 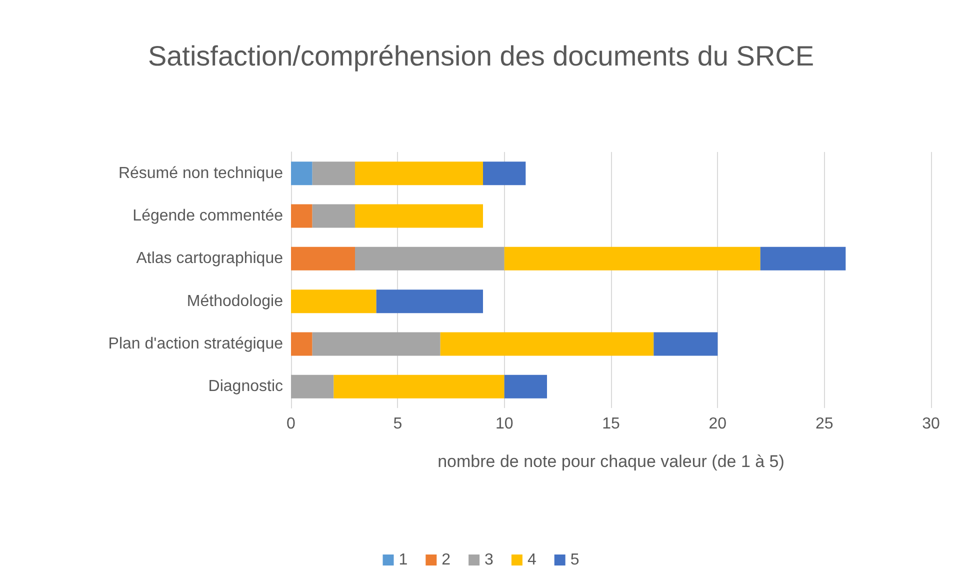 What do you see at coordinates (824, 424) in the screenshot?
I see `x-tick-label: 25` at bounding box center [824, 424].